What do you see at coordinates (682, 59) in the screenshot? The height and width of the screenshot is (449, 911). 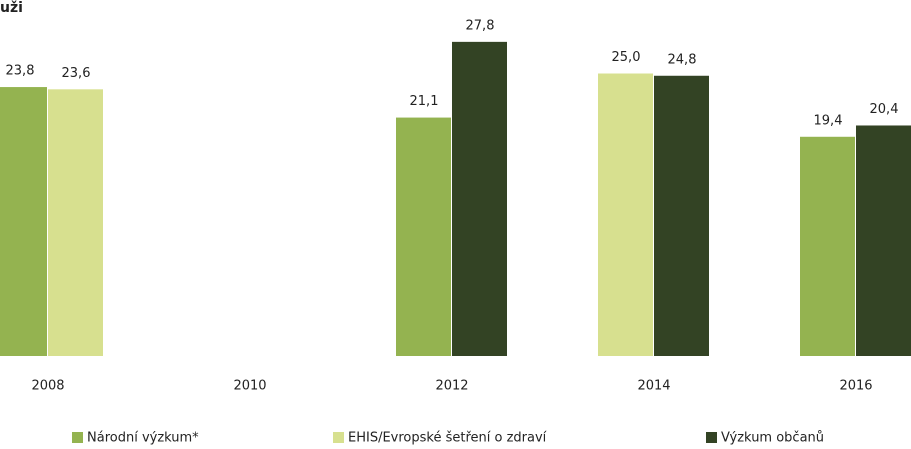 I see `value-label: 24,8` at bounding box center [682, 59].